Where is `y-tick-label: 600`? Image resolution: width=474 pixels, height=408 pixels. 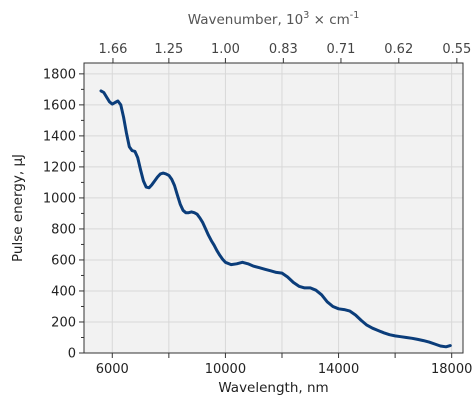
y-tick-label: 600 is located at coordinates (63, 260).